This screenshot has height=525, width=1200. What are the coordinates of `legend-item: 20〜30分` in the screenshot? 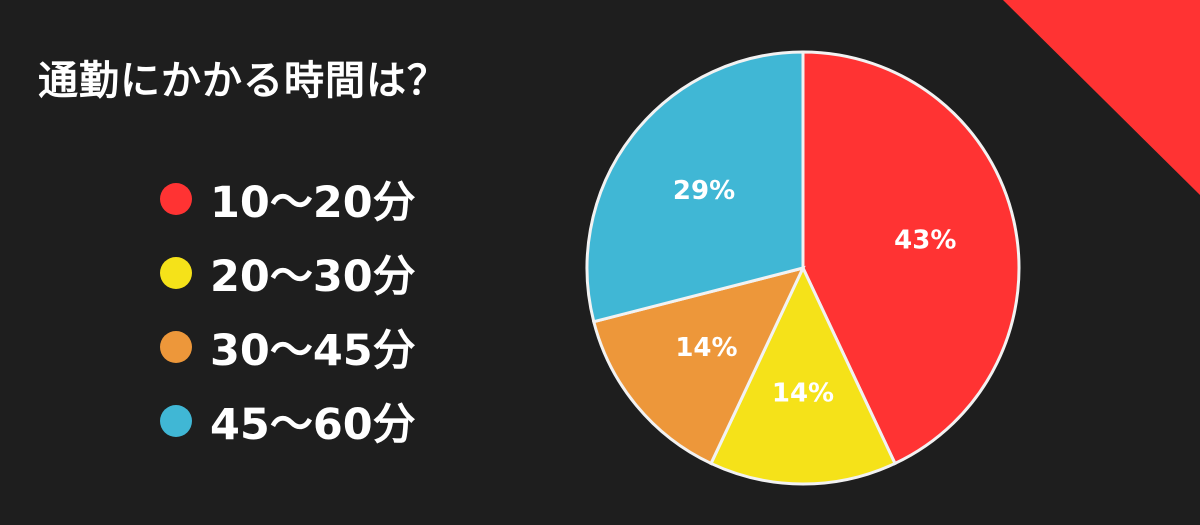 It's located at (288, 273).